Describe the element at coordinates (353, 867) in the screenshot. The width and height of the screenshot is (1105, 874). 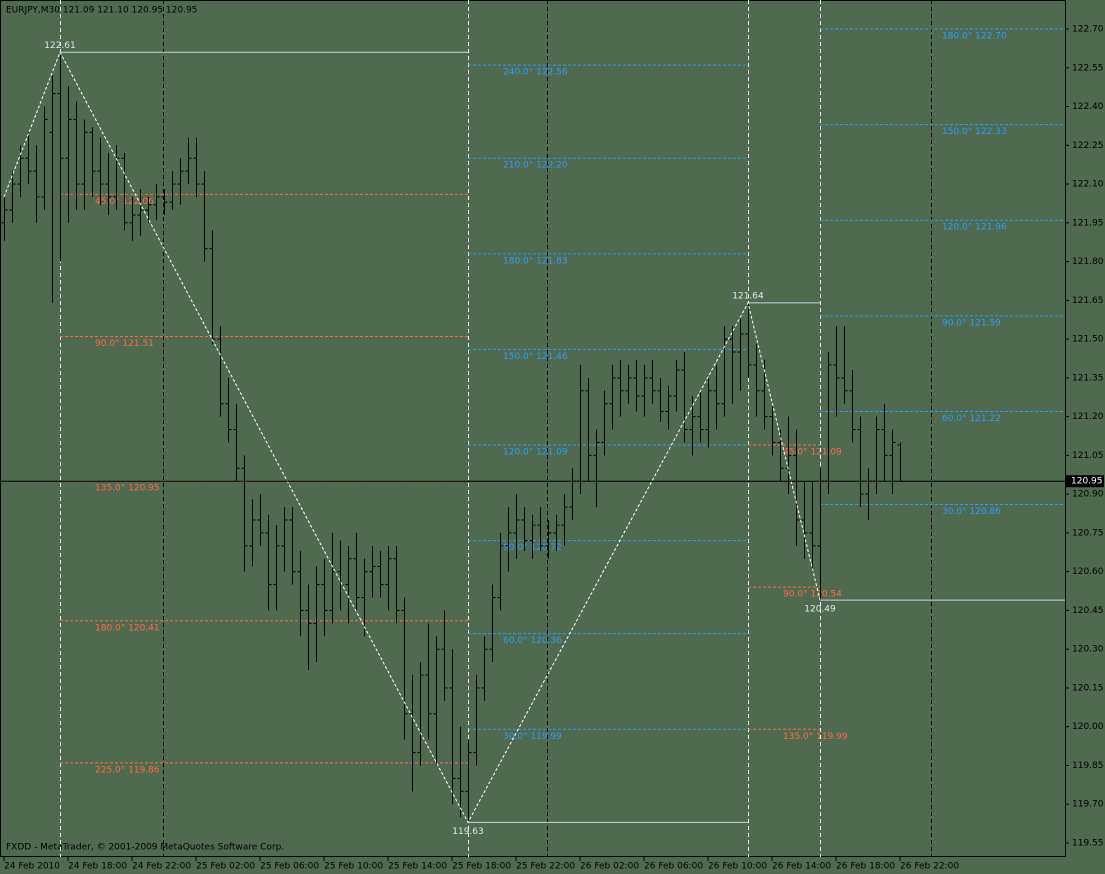
I see `x-tick-label: 25 Feb 10:00` at that location.